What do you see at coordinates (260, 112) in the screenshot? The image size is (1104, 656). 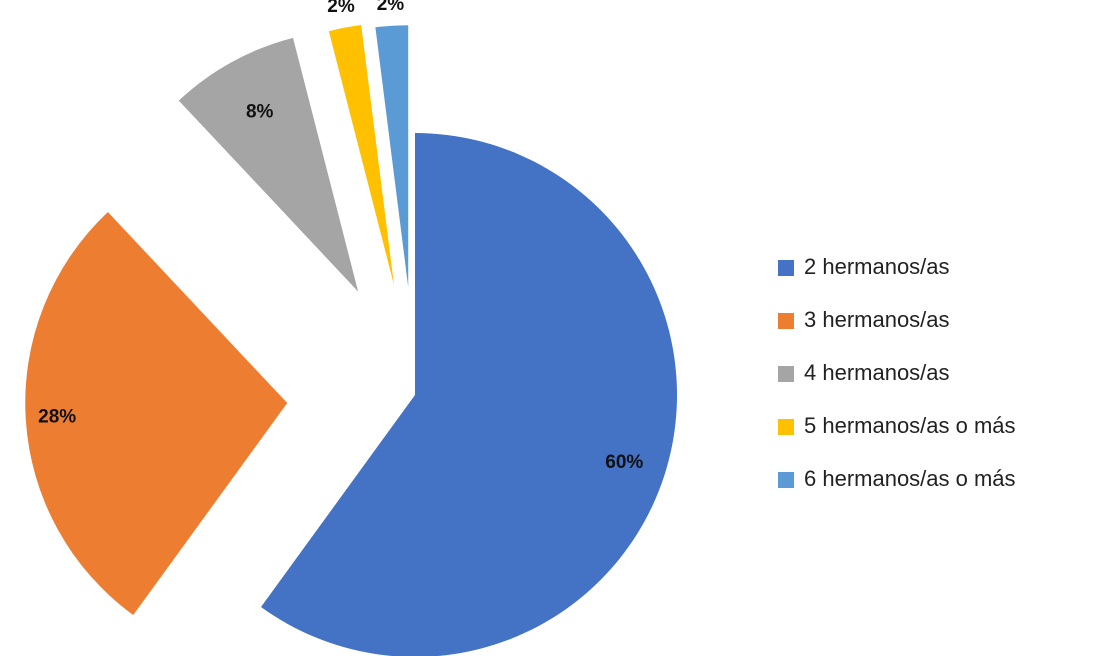 I see `value-label: 8%` at bounding box center [260, 112].